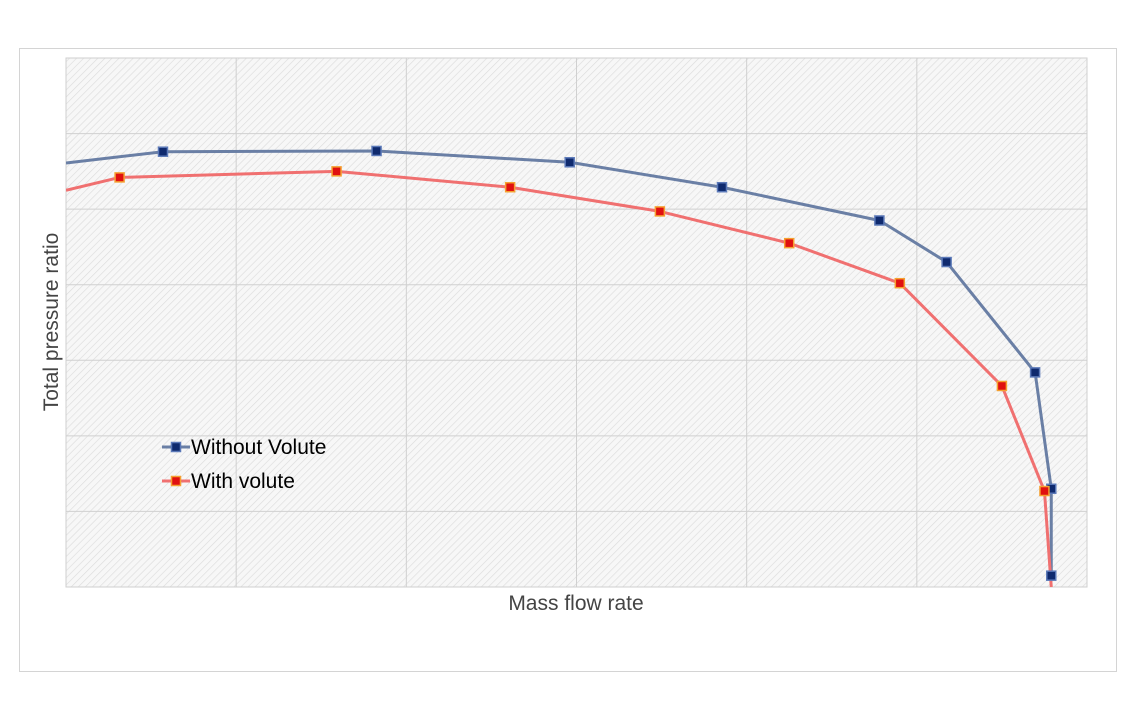 This screenshot has width=1135, height=720. What do you see at coordinates (244, 464) in the screenshot?
I see `legend: Without Volute With volute` at bounding box center [244, 464].